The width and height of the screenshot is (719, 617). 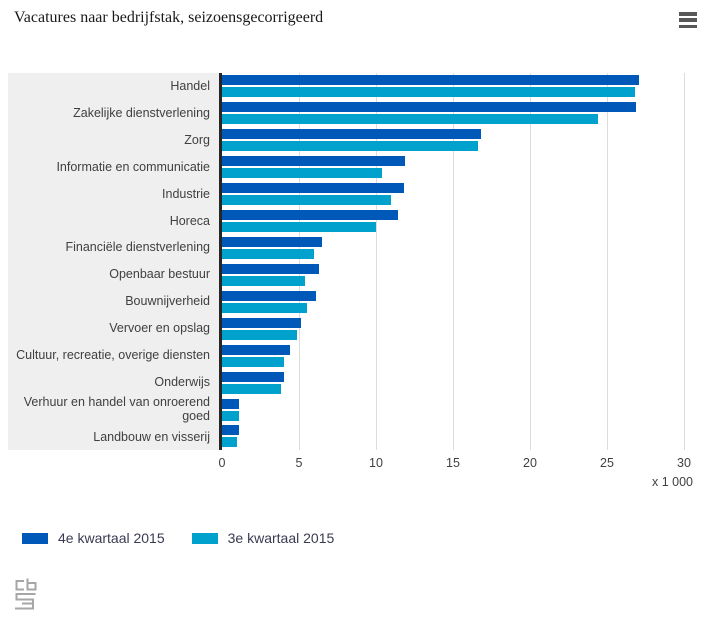 I want to click on category-label: Financiële dienstverlening, so click(x=137, y=247).